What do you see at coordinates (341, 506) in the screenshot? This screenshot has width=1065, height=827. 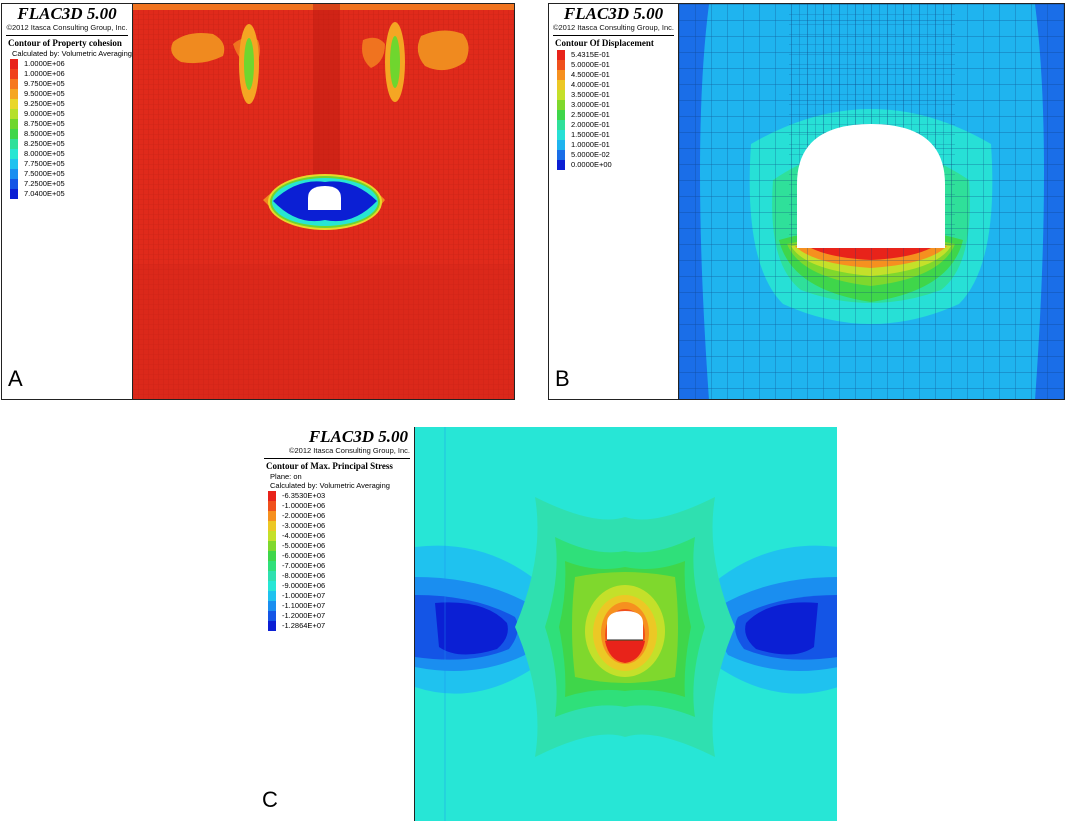 I see `legend-row: -1.0000E+06` at bounding box center [341, 506].